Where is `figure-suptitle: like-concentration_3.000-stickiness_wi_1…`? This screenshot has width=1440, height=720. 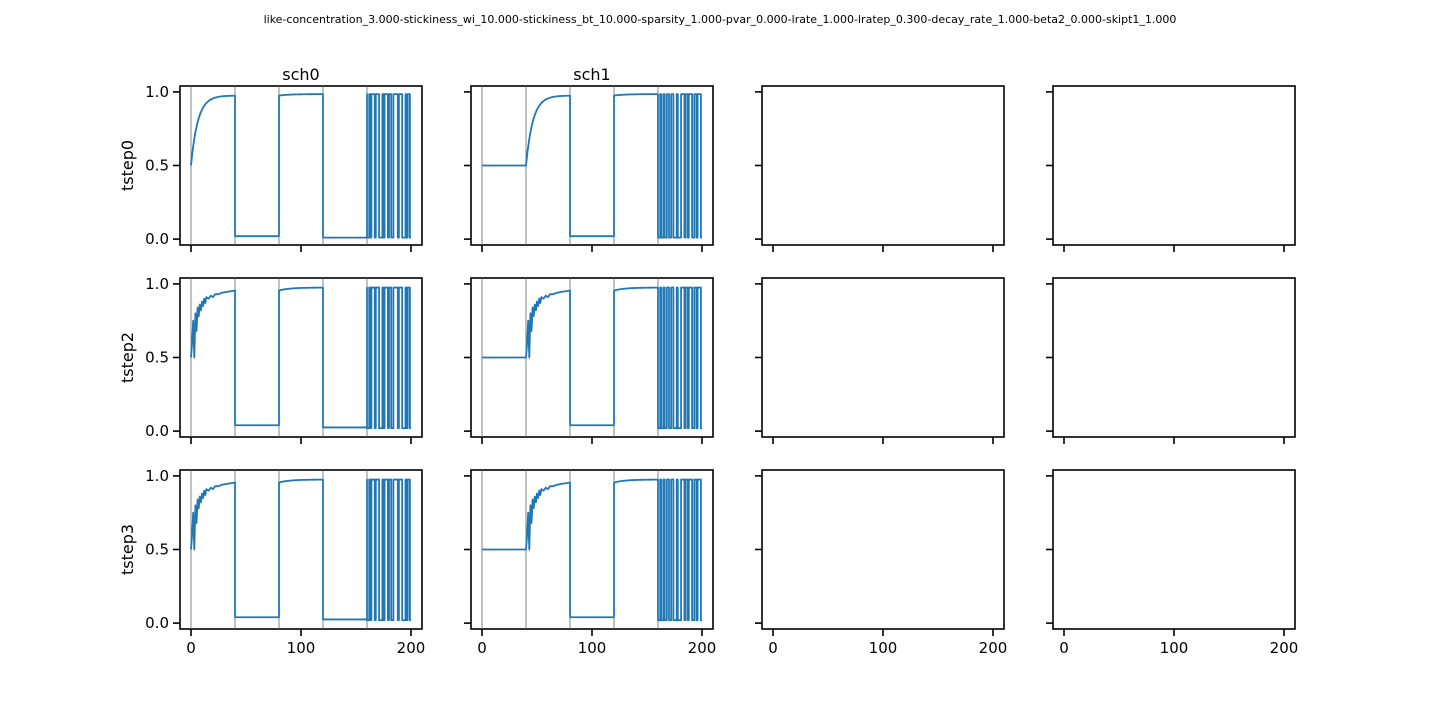
figure-suptitle: like-concentration_3.000-stickiness_wi_1… is located at coordinates (720, 19).